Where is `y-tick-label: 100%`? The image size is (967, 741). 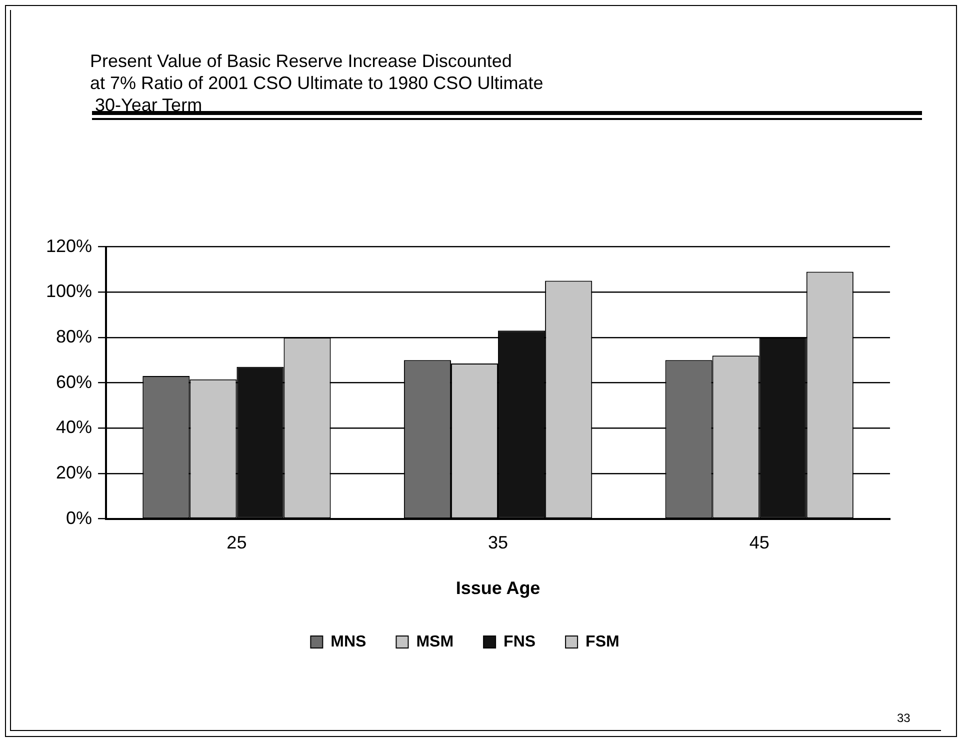
y-tick-label: 100% is located at coordinates (69, 291).